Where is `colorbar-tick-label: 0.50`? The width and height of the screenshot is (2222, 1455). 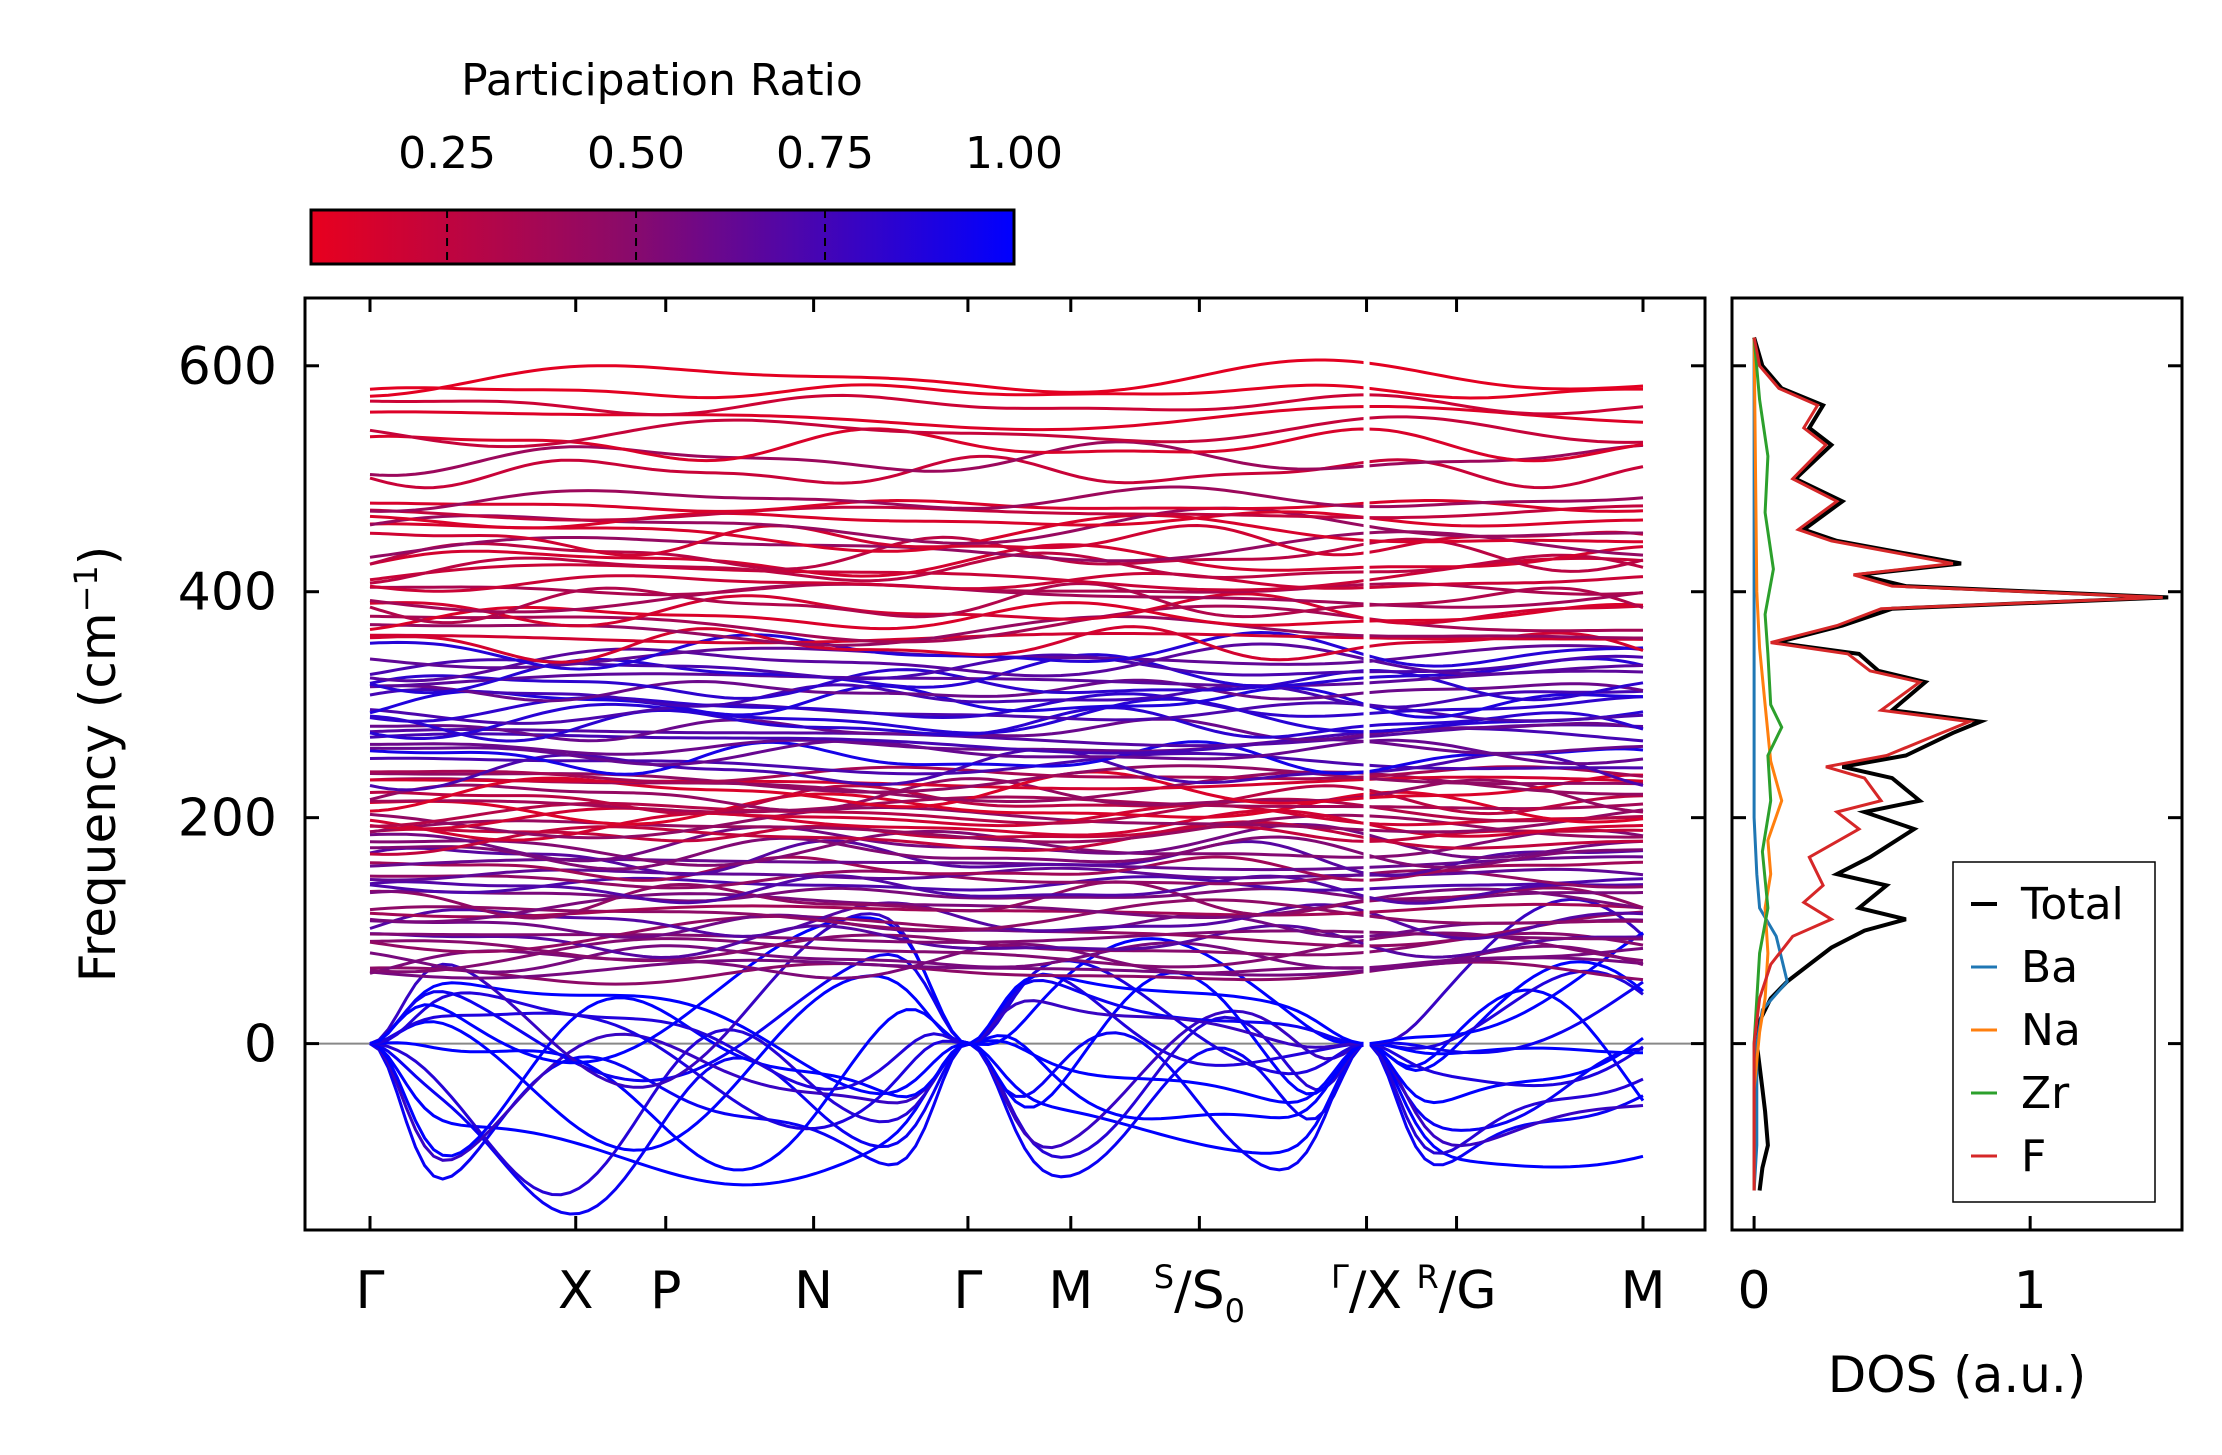 colorbar-tick-label: 0.50 is located at coordinates (636, 153).